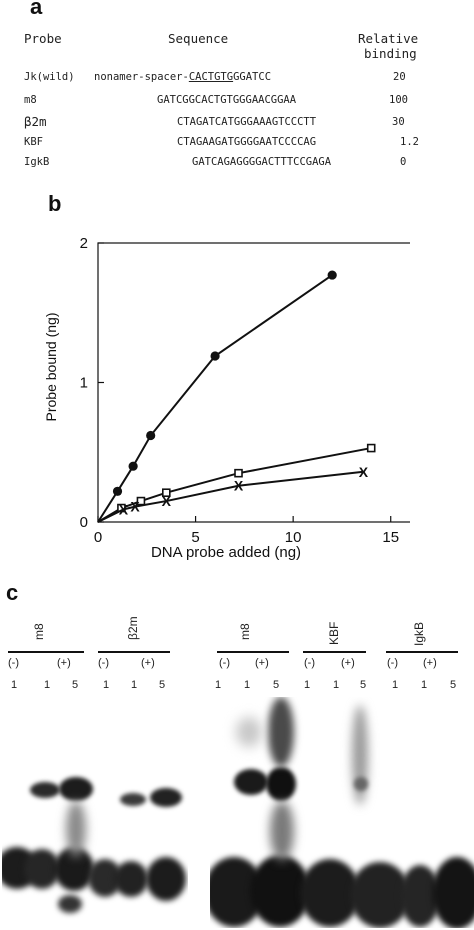  What do you see at coordinates (342, 812) in the screenshot?
I see `right-gel-image` at bounding box center [342, 812].